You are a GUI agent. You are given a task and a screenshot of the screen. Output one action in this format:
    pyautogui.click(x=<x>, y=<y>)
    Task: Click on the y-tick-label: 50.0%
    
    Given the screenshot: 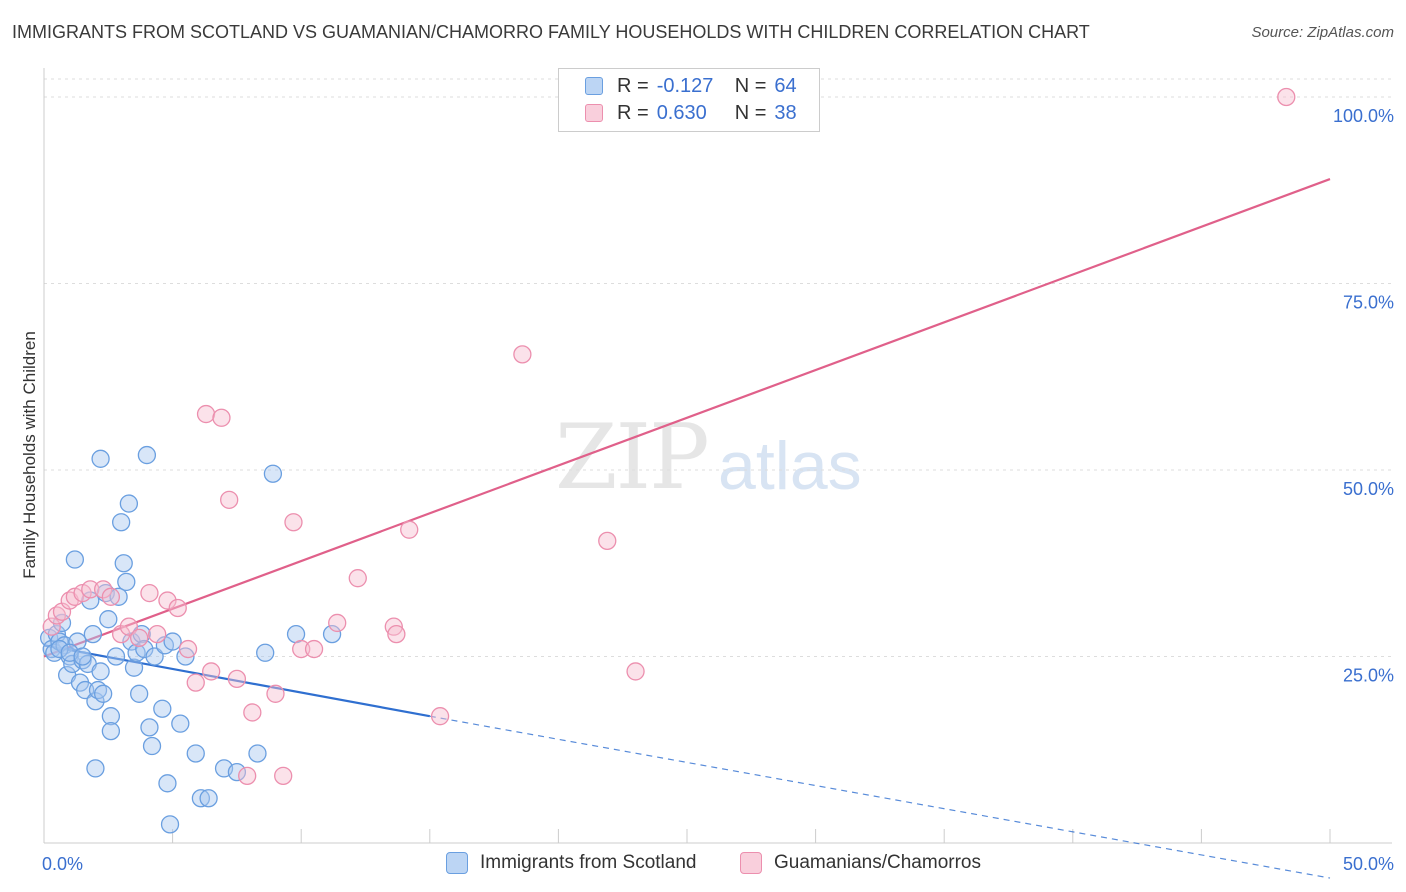 What is the action you would take?
    pyautogui.click(x=1368, y=489)
    